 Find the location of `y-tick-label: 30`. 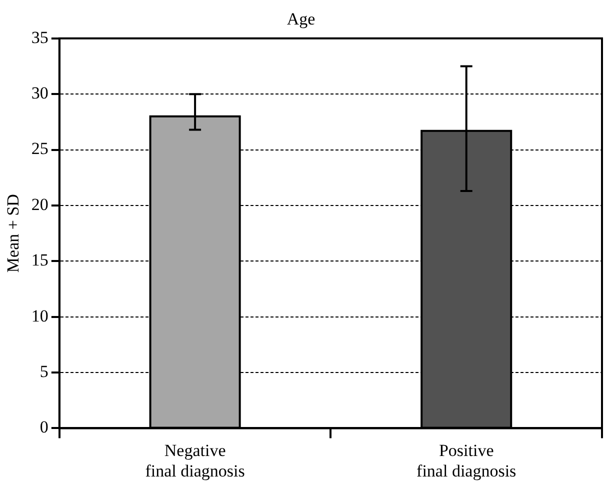

y-tick-label: 30 is located at coordinates (39, 93).